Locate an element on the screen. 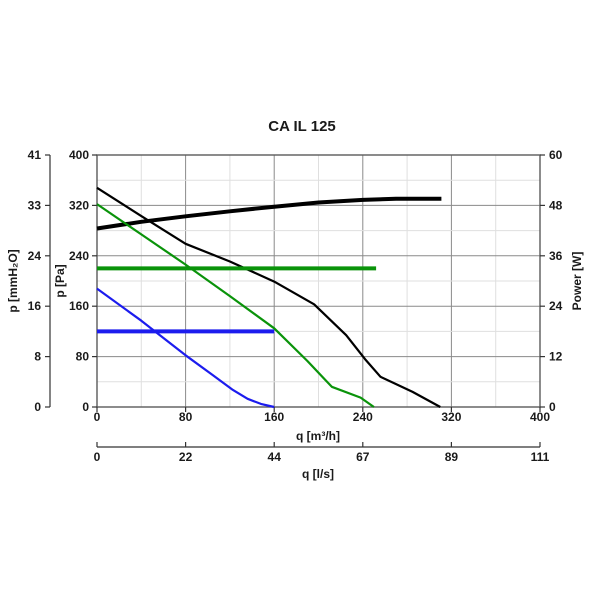  x-axis-label-m3h: q [m³/h] is located at coordinates (318, 436).